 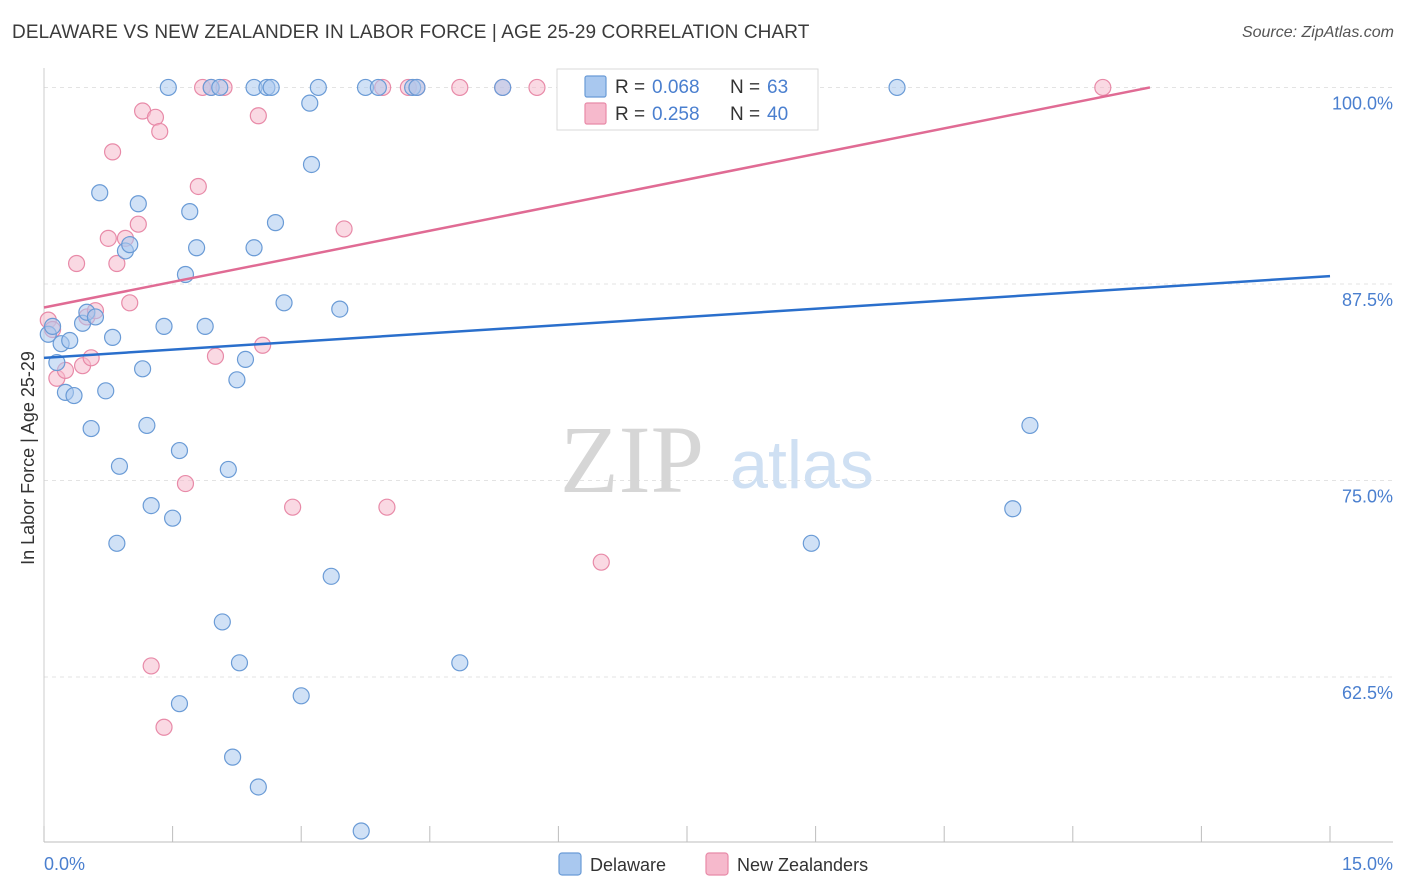 I want to click on legend-label-new-zealanders: New Zealanders, so click(x=802, y=865).